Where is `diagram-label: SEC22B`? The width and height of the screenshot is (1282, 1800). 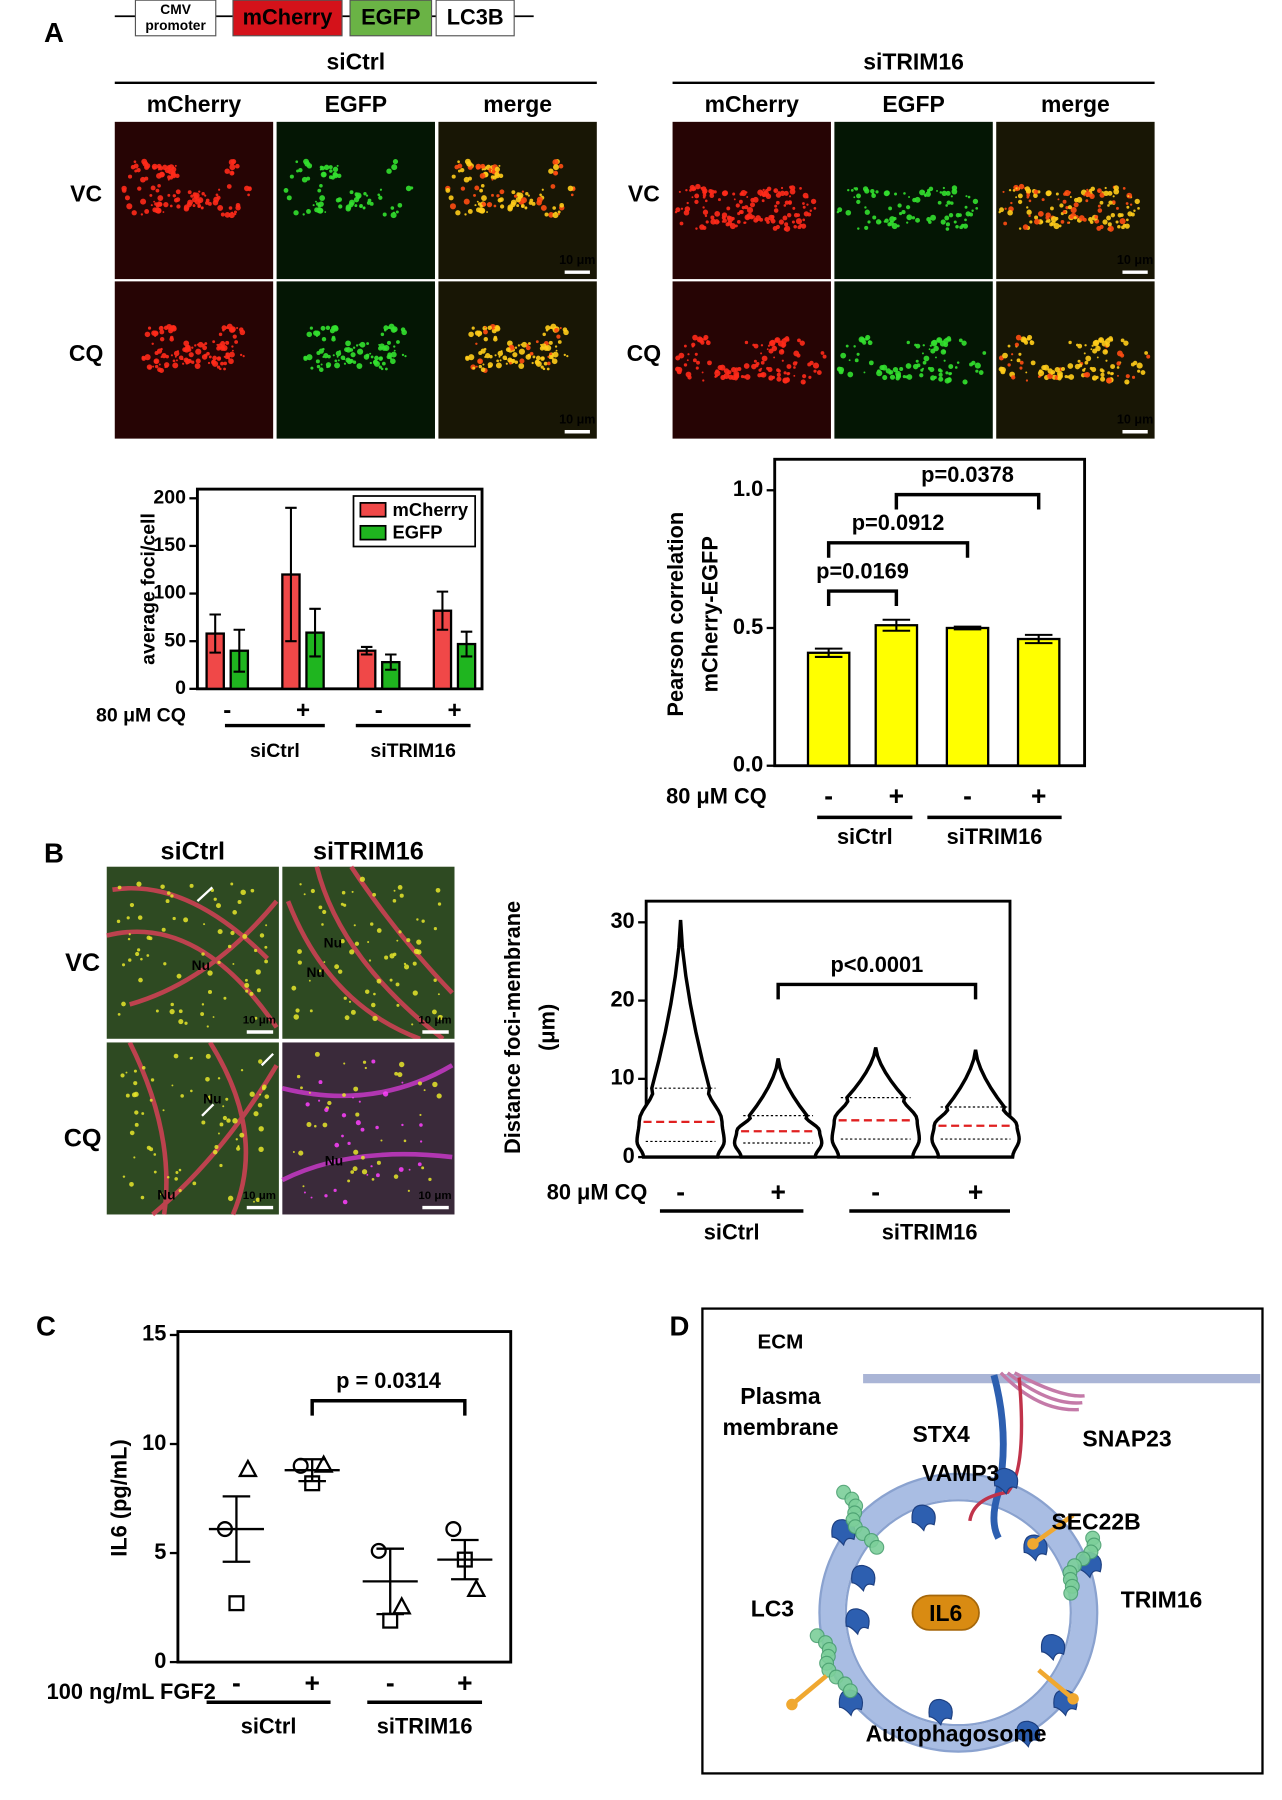
diagram-label: SEC22B is located at coordinates (1095, 1521).